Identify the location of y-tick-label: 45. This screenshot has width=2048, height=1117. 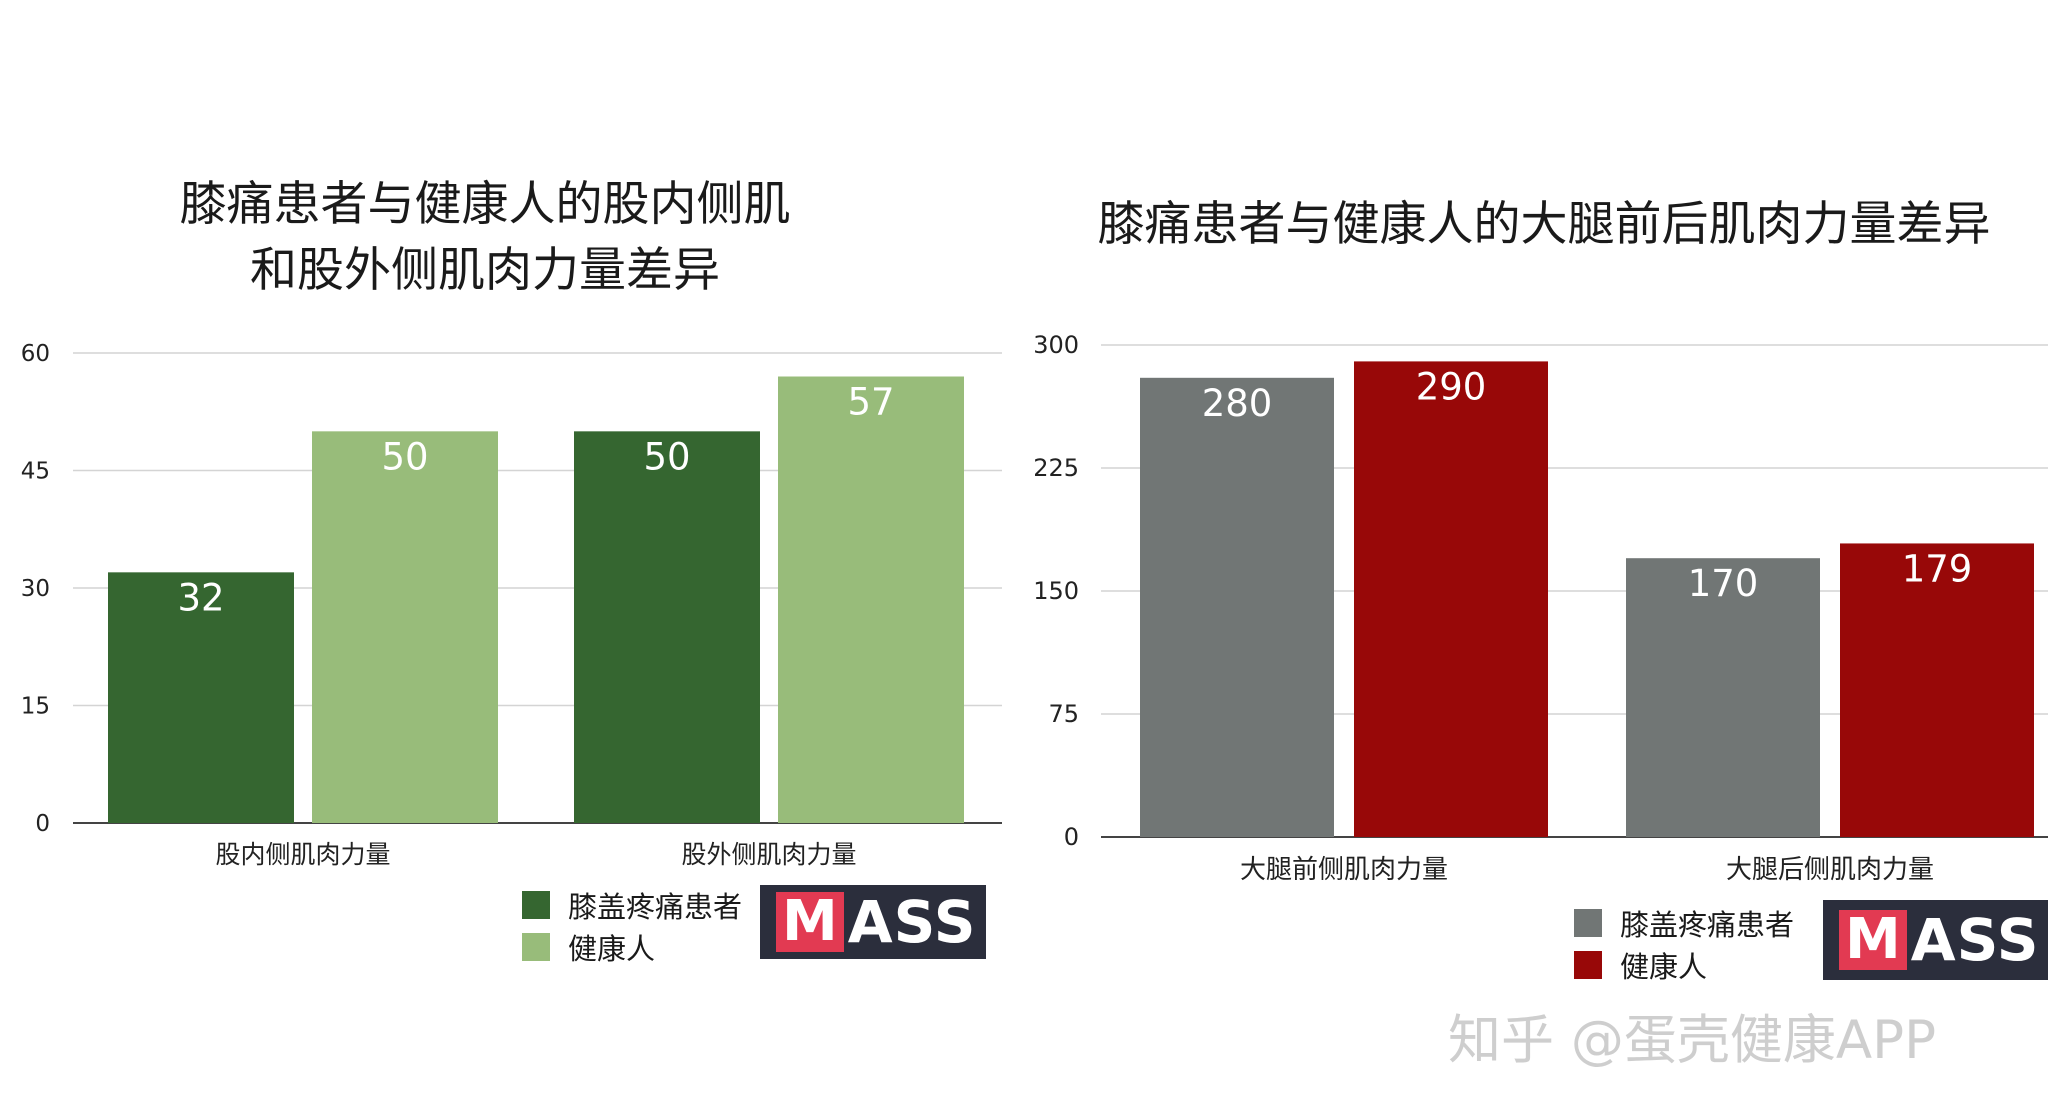
(35, 472).